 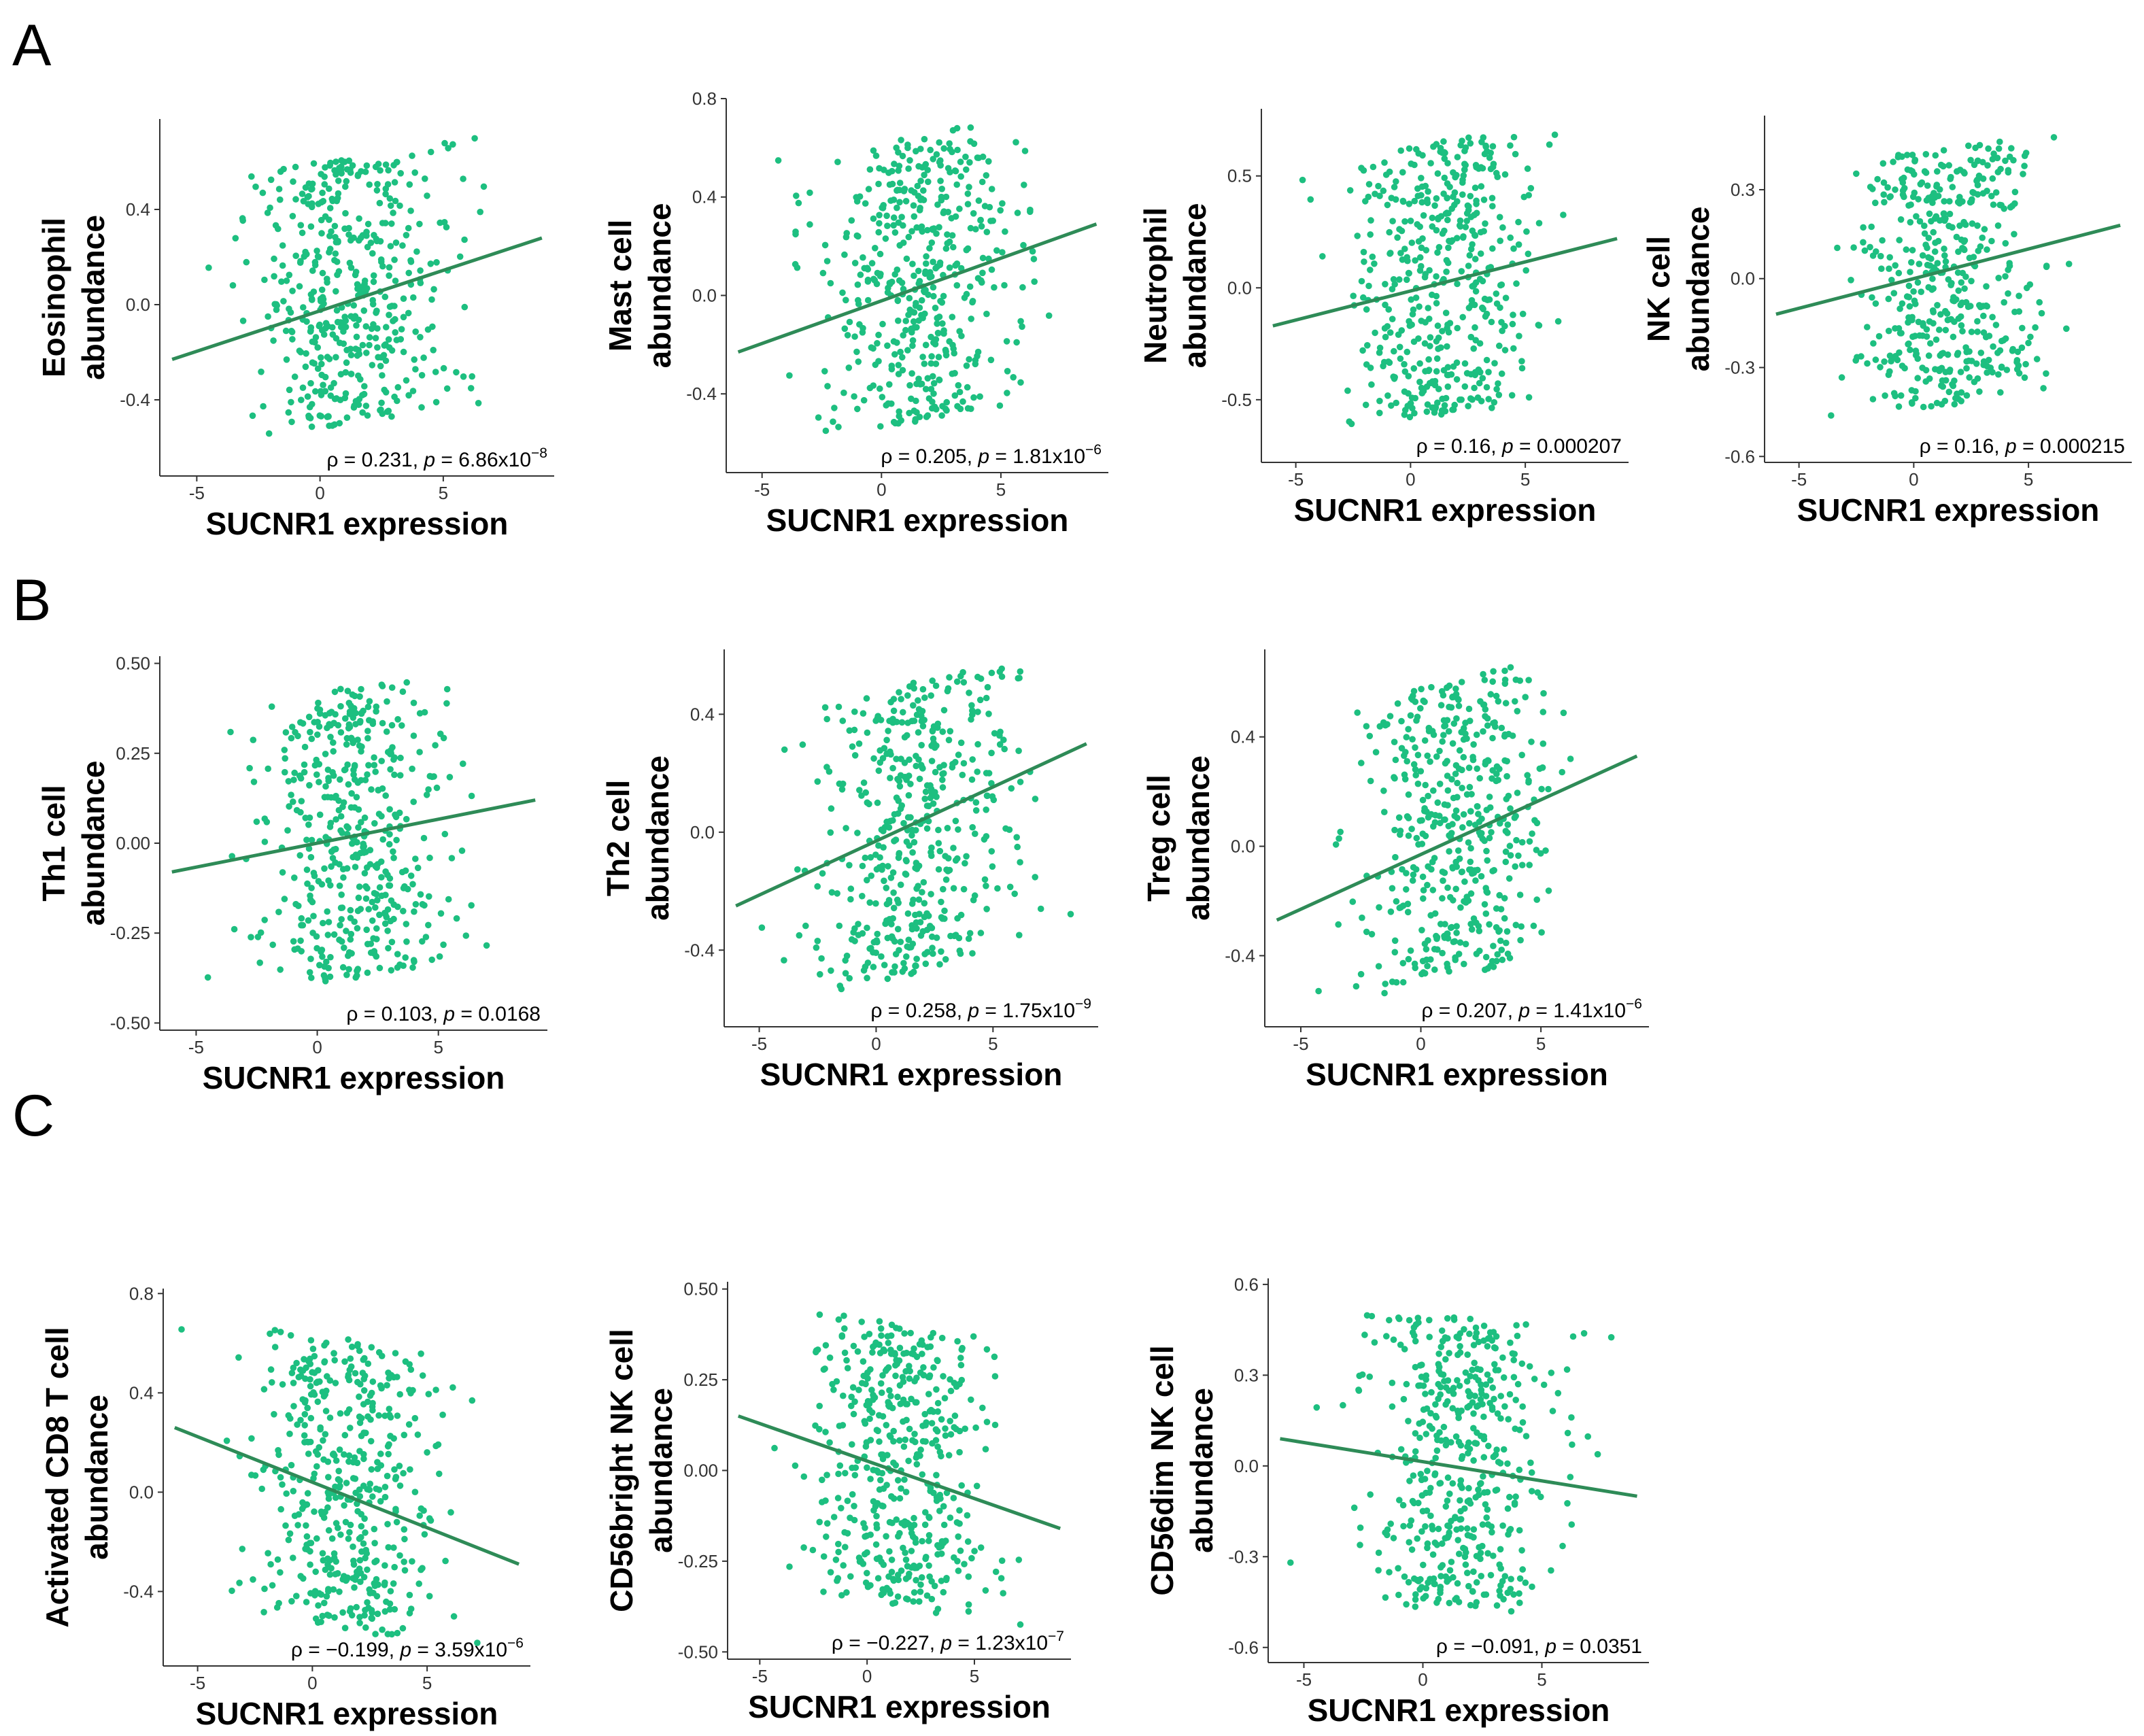 I want to click on y-tick-label: -0.6, so click(x=1739, y=456).